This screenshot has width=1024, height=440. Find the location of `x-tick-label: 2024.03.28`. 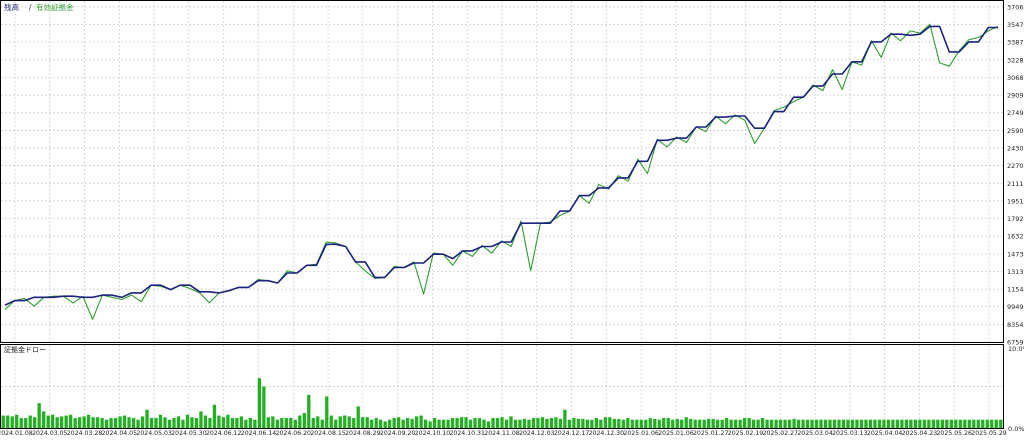

x-tick-label: 2024.03.28 is located at coordinates (84, 433).